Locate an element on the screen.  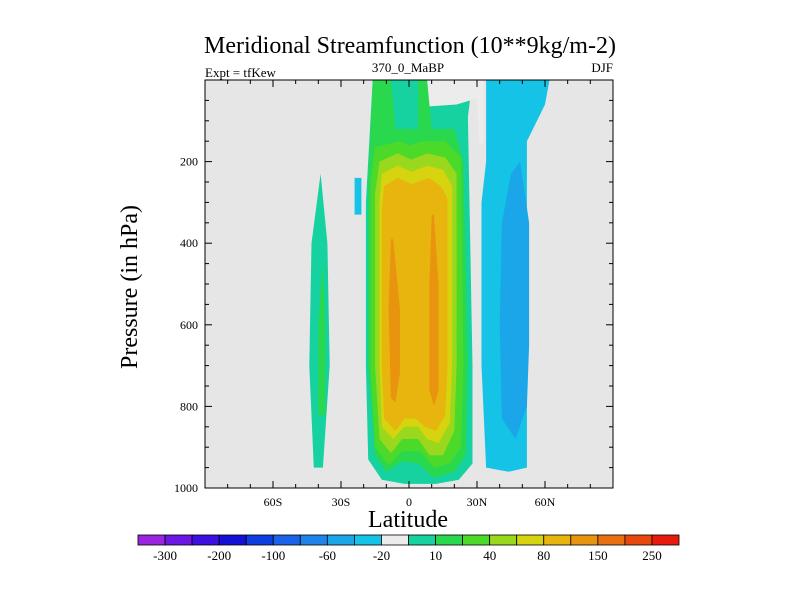
colorbar-label: -60 is located at coordinates (327, 555).